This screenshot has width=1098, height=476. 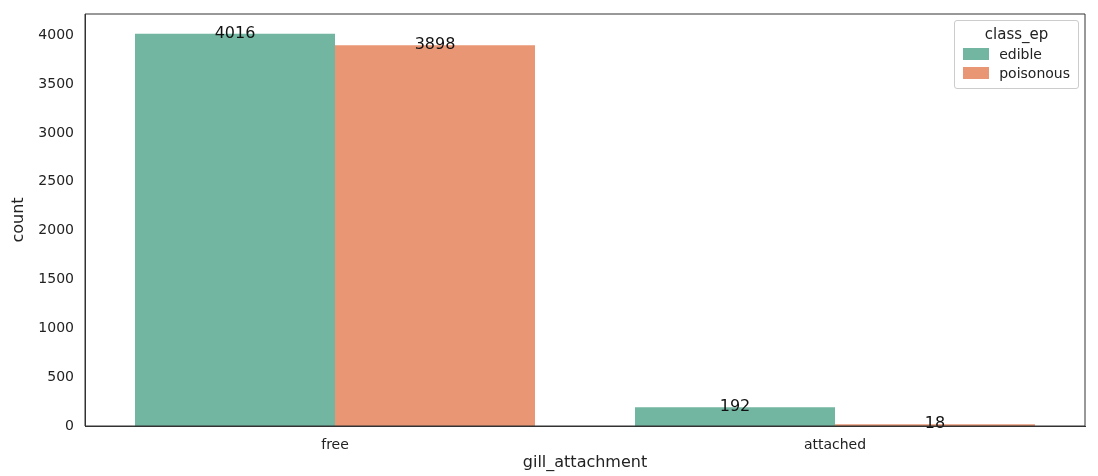 I want to click on y-tick-label: 4000, so click(x=56, y=33).